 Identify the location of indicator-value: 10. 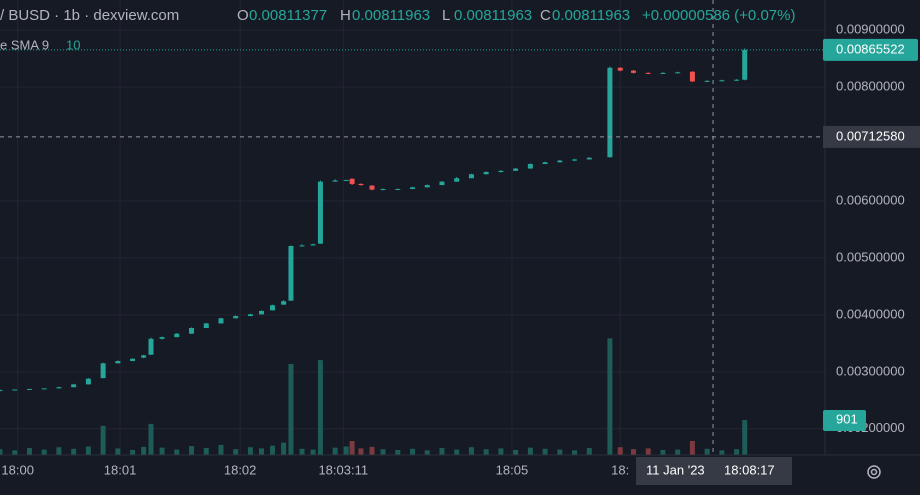
(73, 44).